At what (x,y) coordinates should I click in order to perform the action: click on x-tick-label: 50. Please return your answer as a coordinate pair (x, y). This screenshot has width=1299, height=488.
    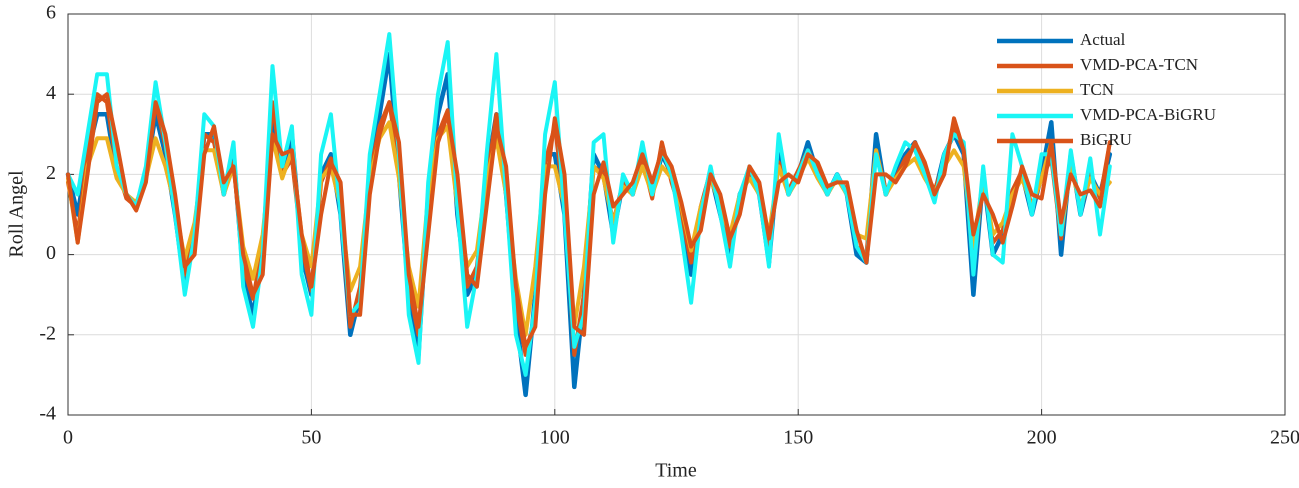
    Looking at the image, I should click on (311, 438).